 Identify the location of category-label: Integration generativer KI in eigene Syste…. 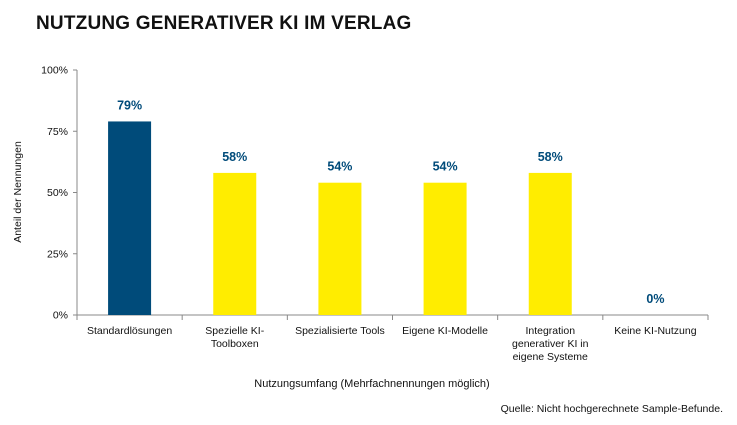
(550, 344).